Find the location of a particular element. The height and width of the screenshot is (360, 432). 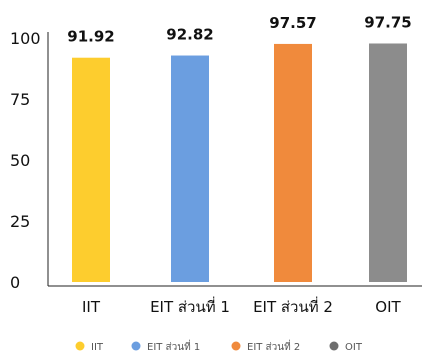

bar-value-label: 97.57 is located at coordinates (292, 23).